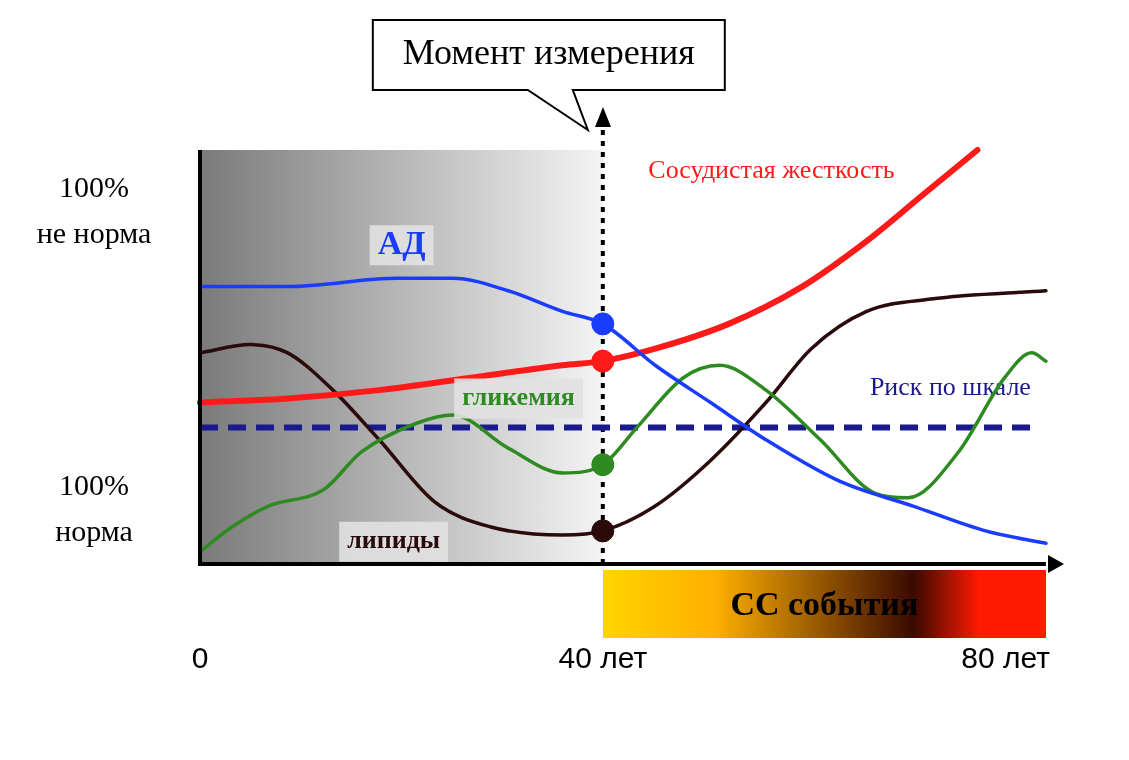  Describe the element at coordinates (94, 209) in the screenshot. I see `text: 100% не норма` at that location.